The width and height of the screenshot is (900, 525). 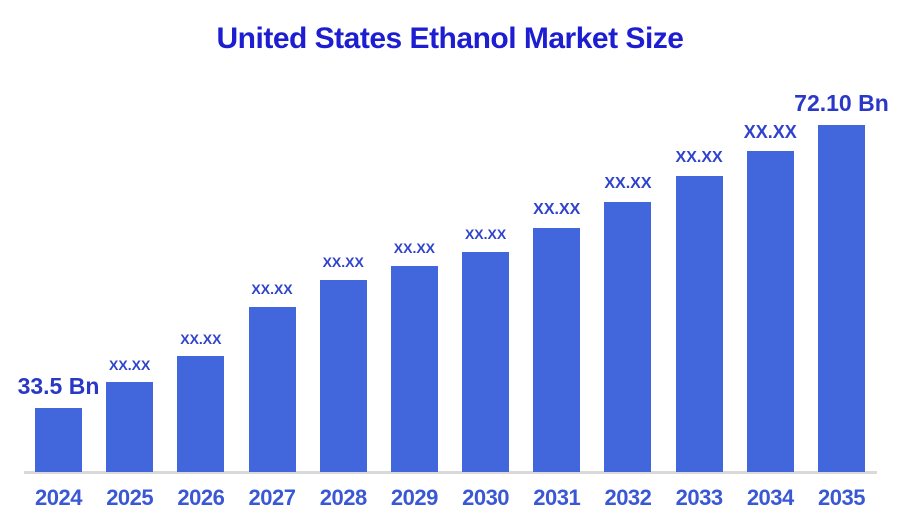 What do you see at coordinates (414, 497) in the screenshot?
I see `x-axis-tick-label: 2029` at bounding box center [414, 497].